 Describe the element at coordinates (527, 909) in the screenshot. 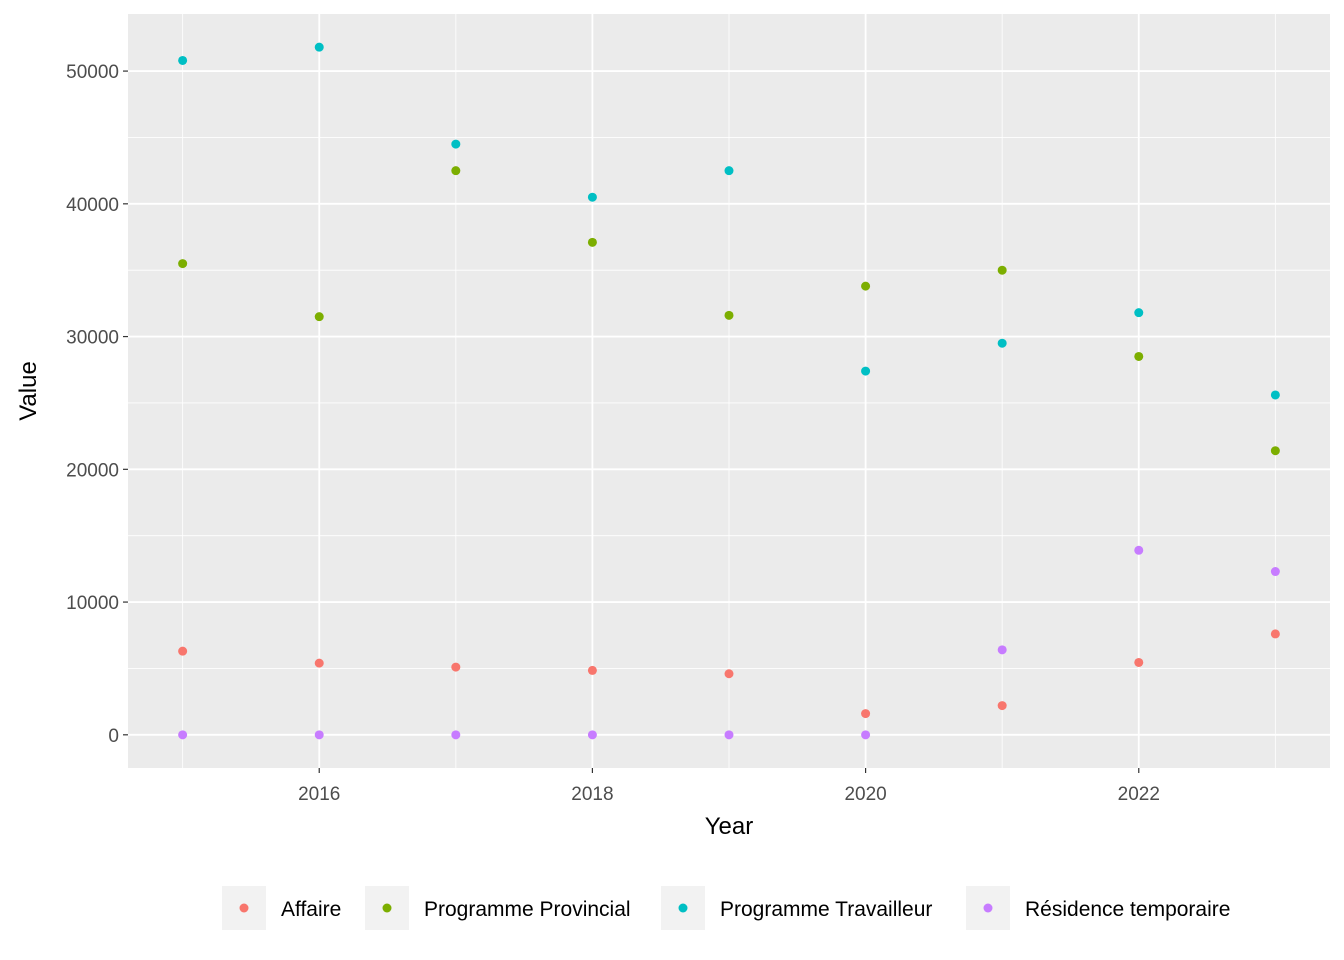

I see `legend-label: Programme Provincial` at that location.